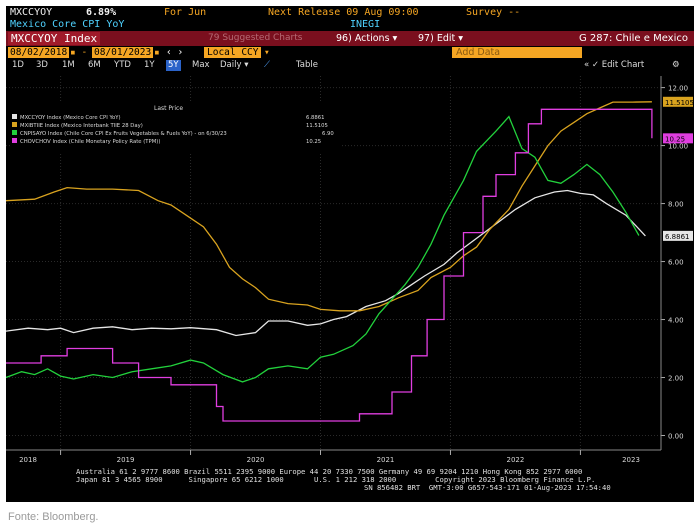  Describe the element at coordinates (614, 65) in the screenshot. I see `edit-chart-button: « ✓ Edit Chart` at that location.